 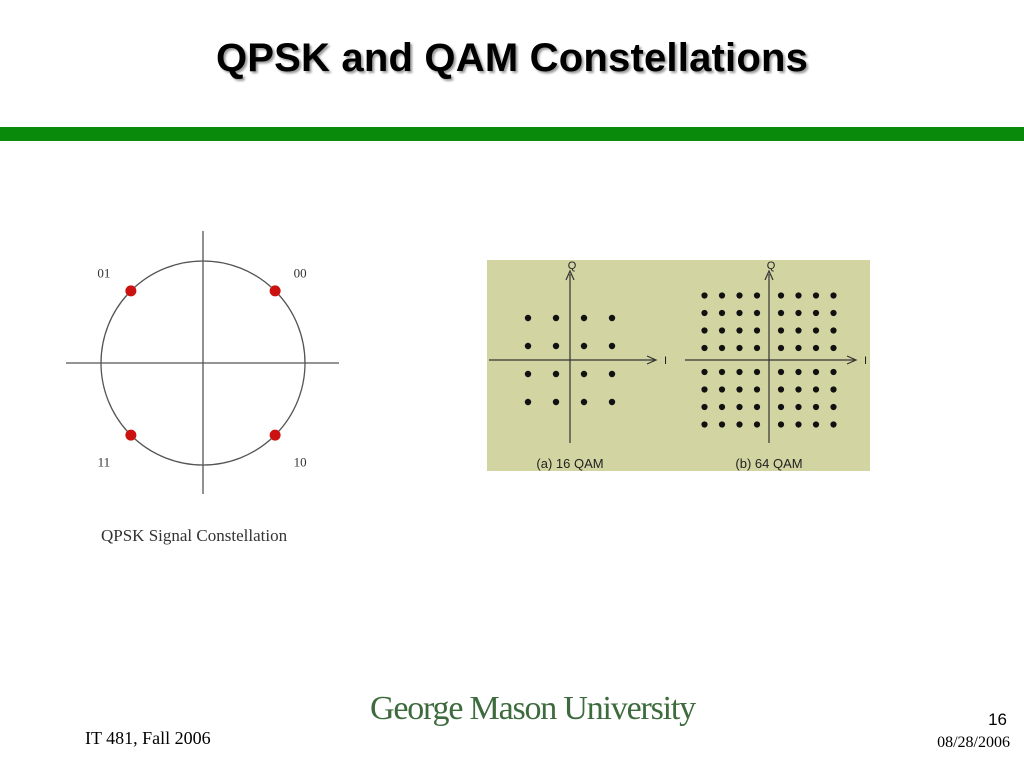 I want to click on slide-title: QPSK and QAM Constellations, so click(x=512, y=58).